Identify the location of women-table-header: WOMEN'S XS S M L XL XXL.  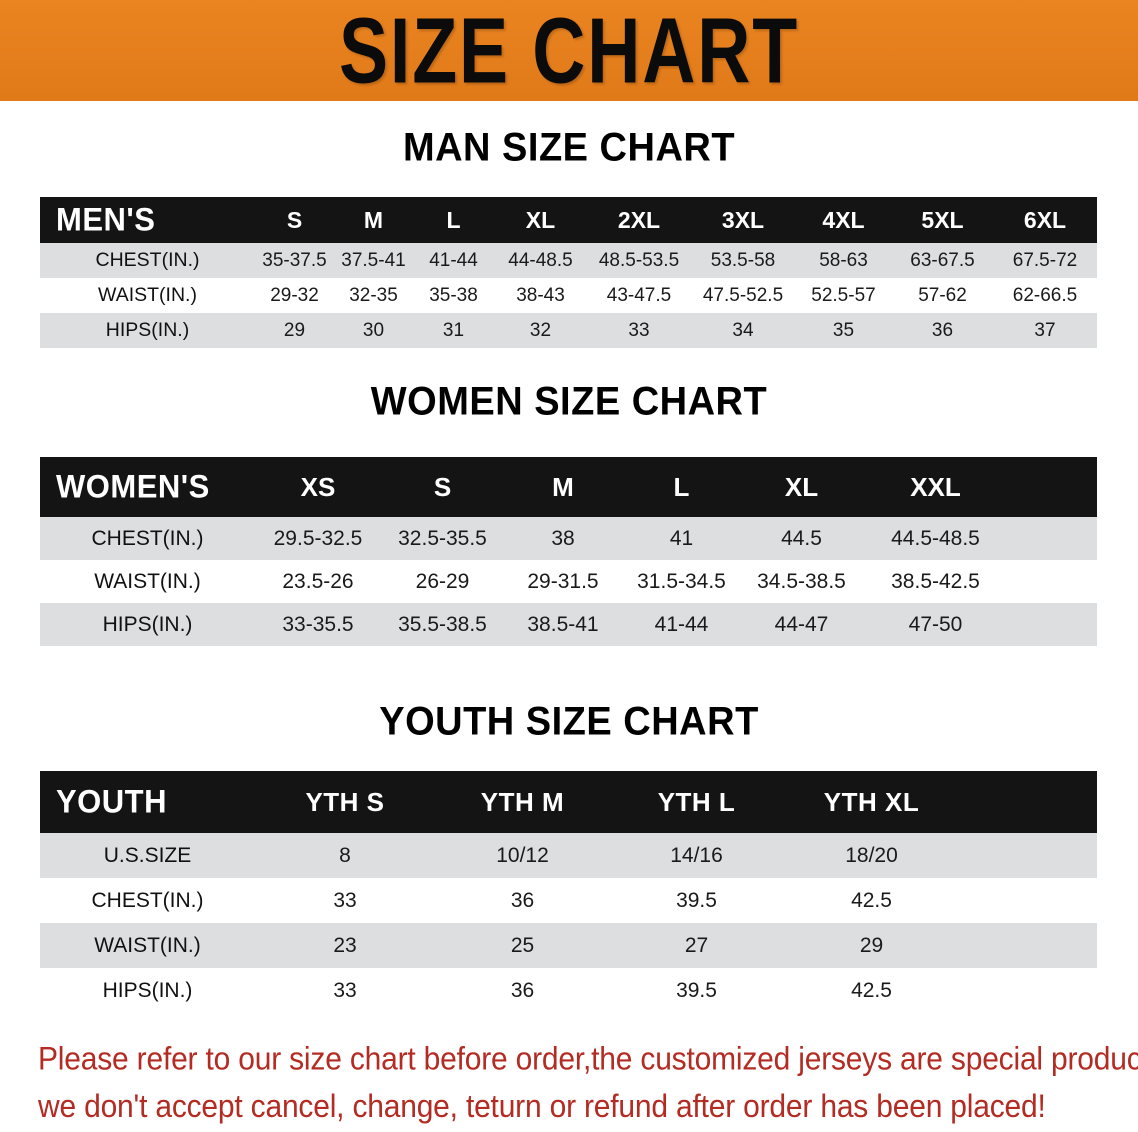
(568, 487).